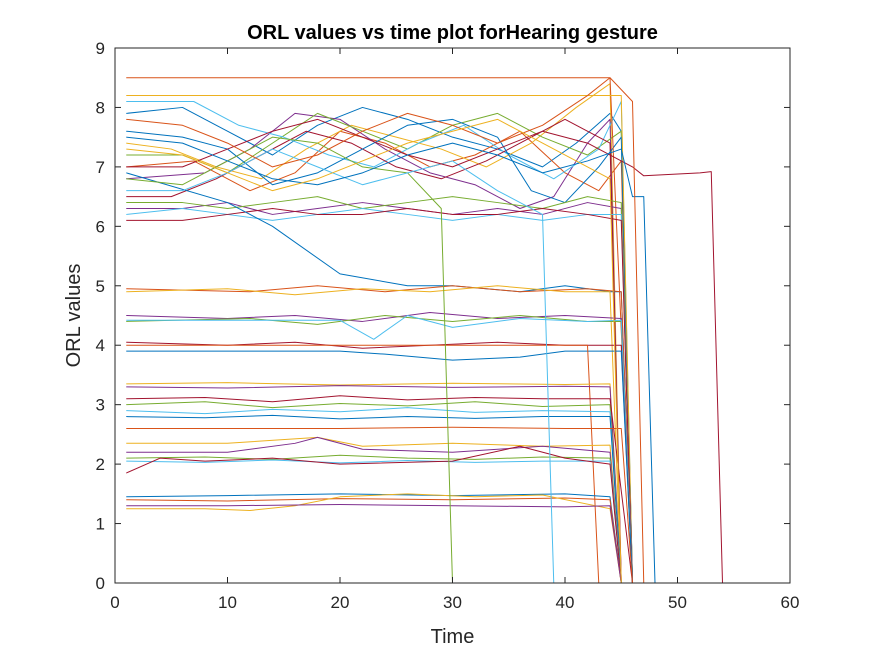  What do you see at coordinates (100, 583) in the screenshot?
I see `y-tick-label: 0` at bounding box center [100, 583].